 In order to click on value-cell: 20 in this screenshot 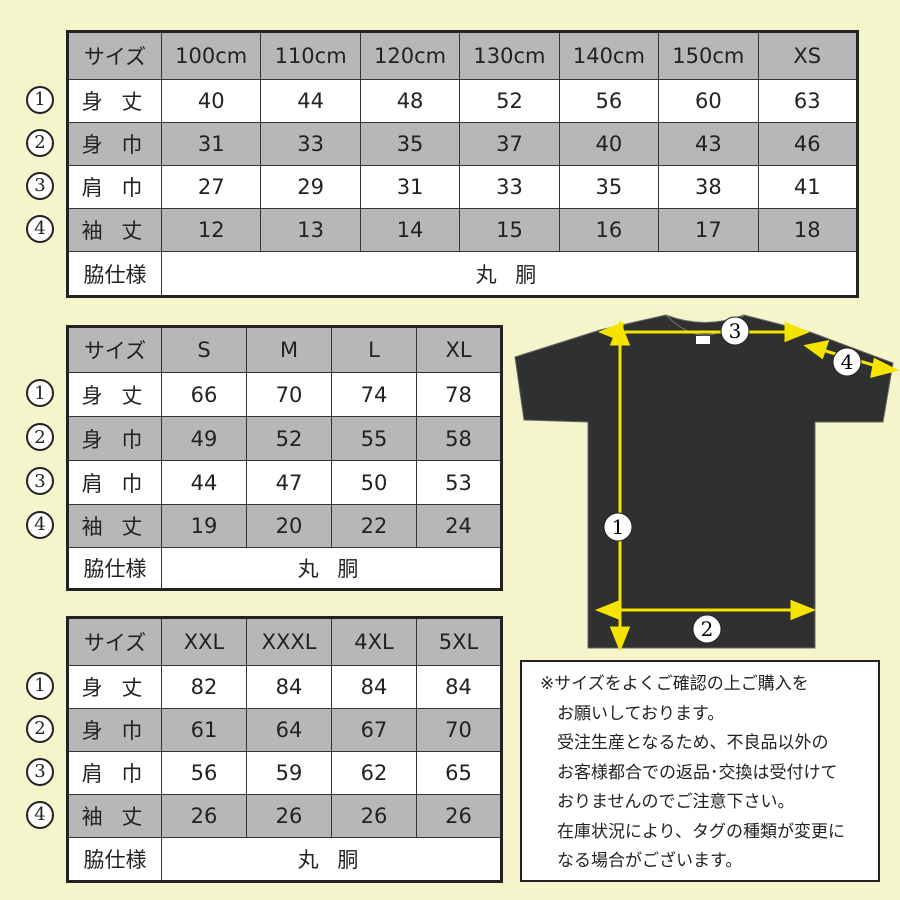, I will do `click(289, 526)`.